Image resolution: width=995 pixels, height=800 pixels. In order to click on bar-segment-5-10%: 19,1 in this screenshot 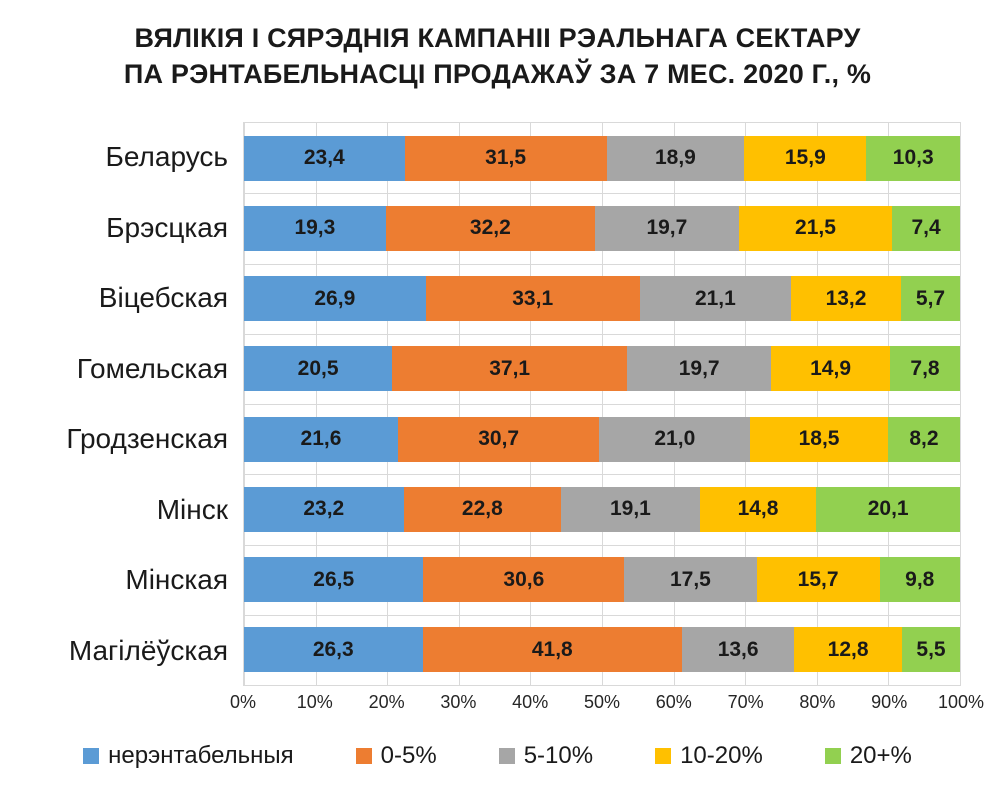, I will do `click(630, 509)`.